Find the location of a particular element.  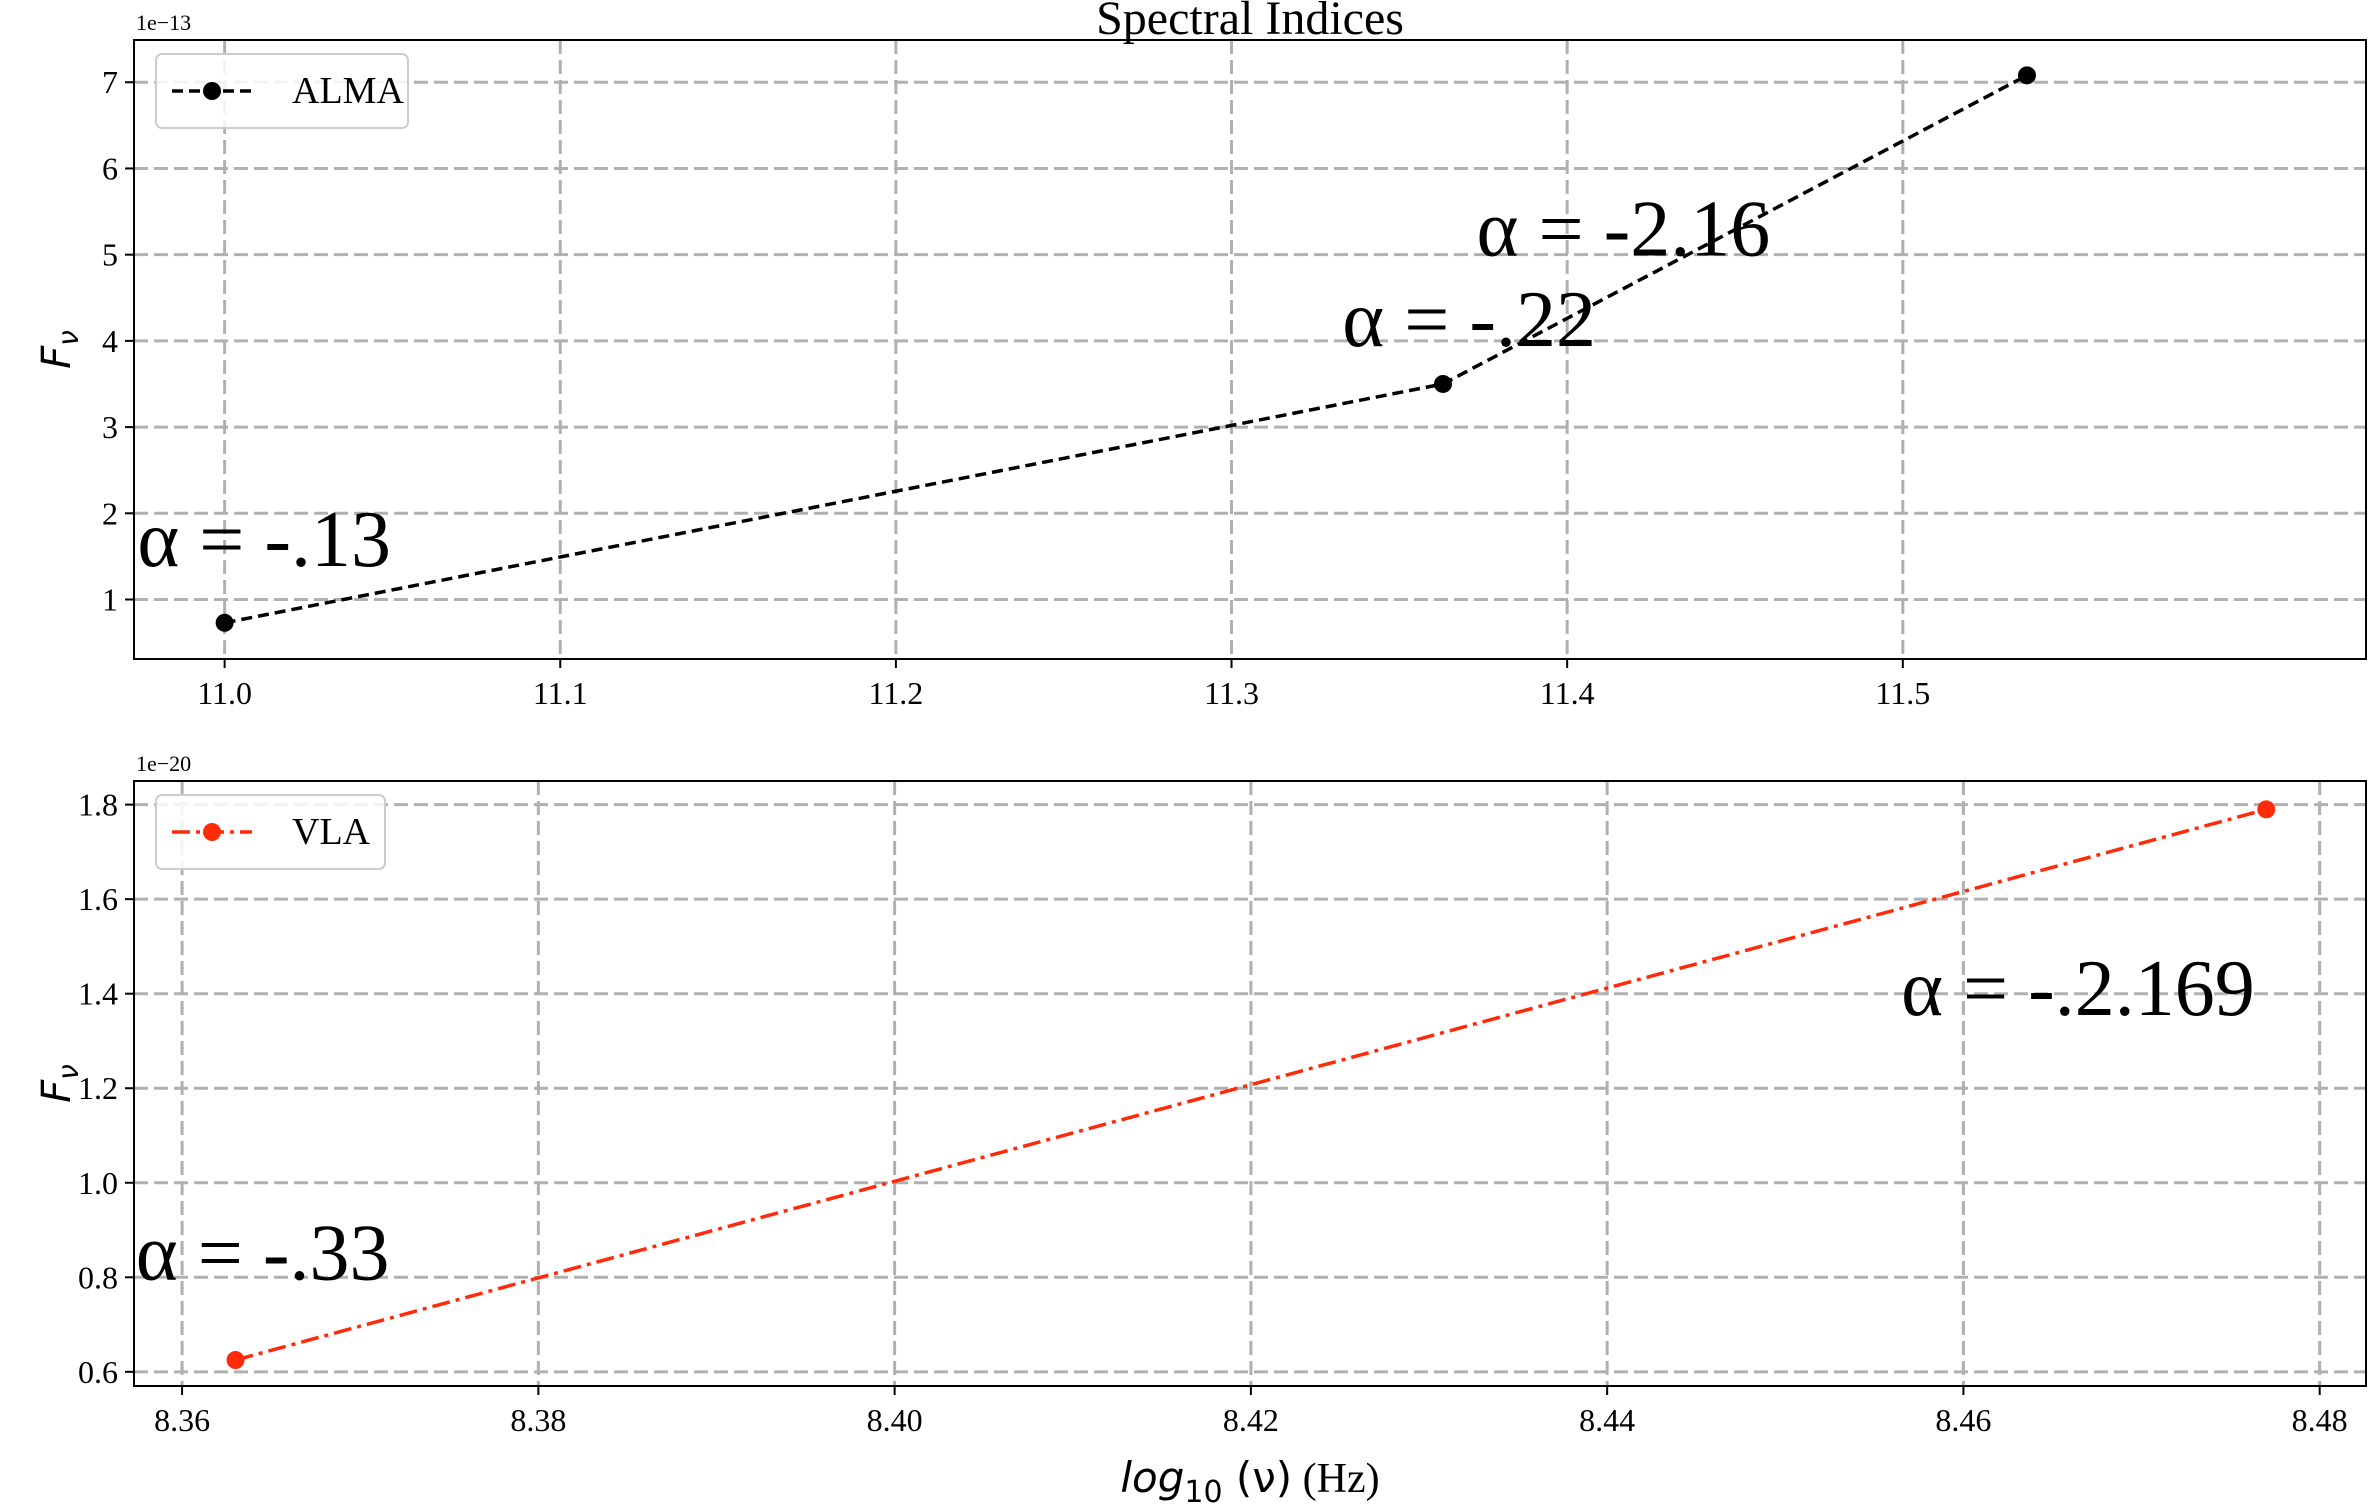

y-tick-label: 1.8 is located at coordinates (98, 805).